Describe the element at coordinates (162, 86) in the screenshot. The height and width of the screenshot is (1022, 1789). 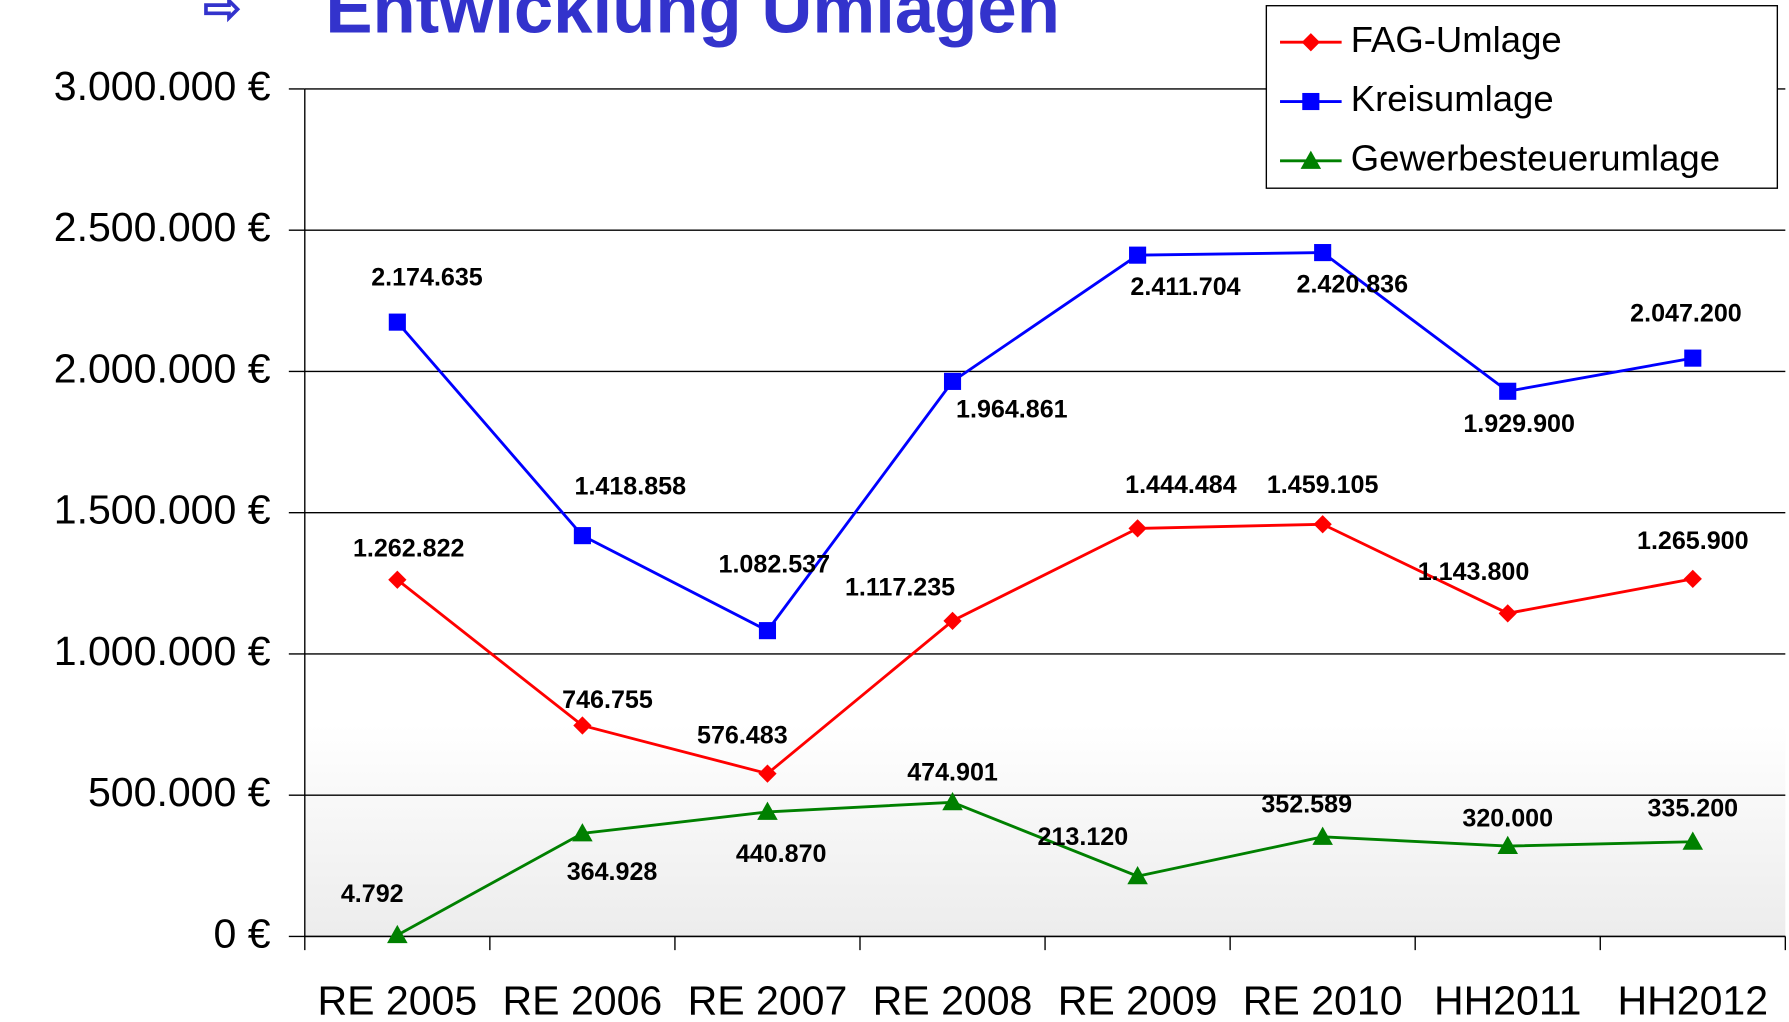
I see `y-tick-label: 3.000.000 €` at that location.